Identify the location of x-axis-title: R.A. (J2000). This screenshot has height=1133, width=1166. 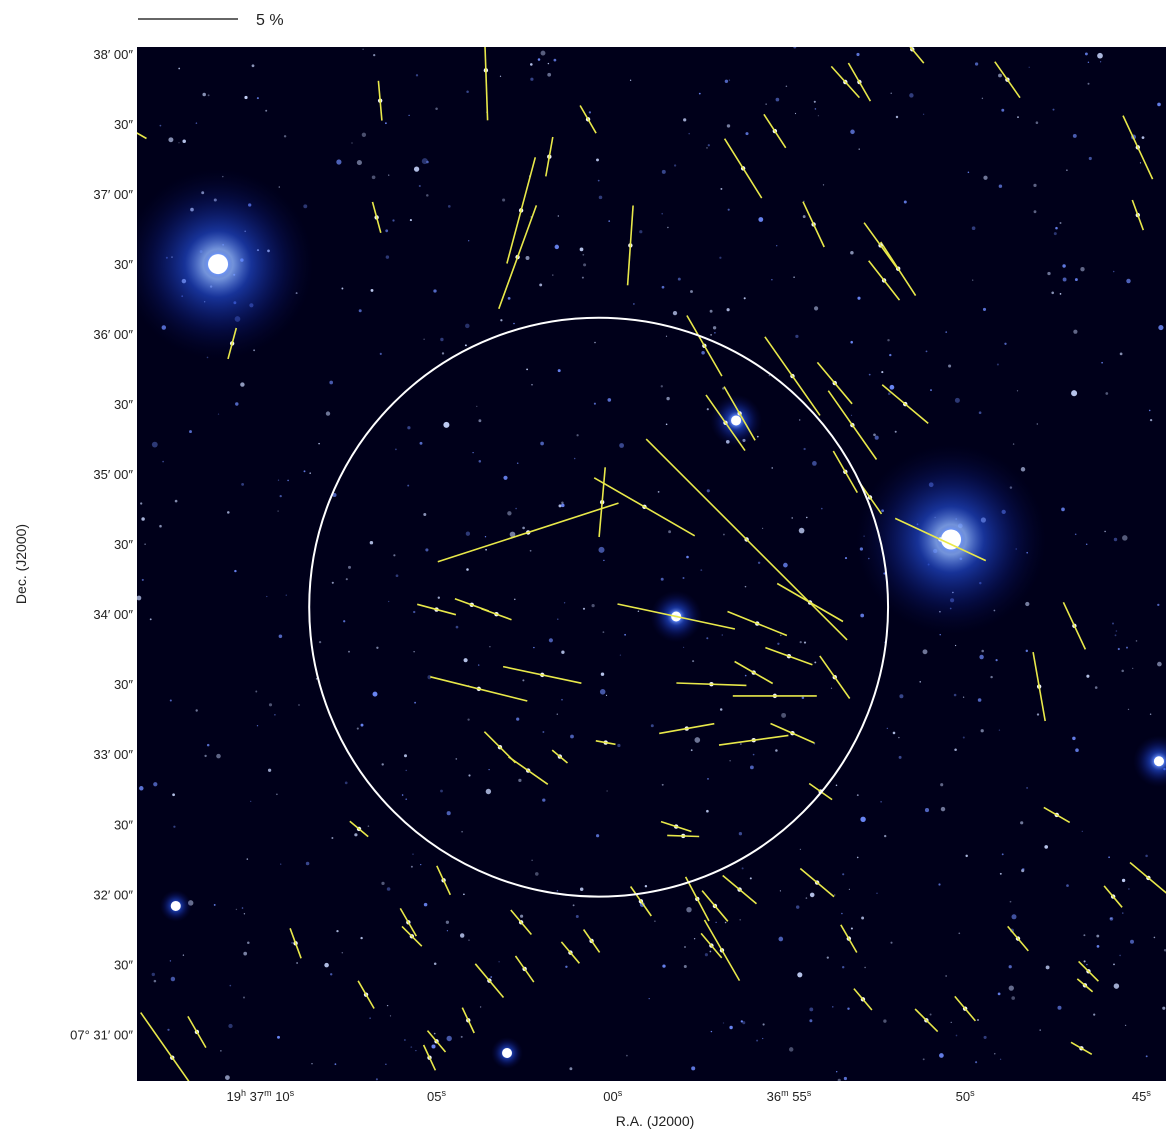
(655, 1121).